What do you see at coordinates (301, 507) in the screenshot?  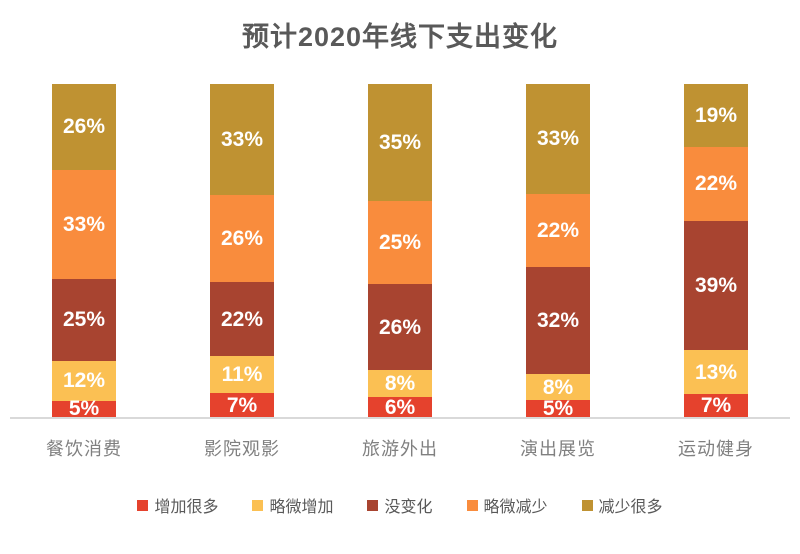 I see `legend-item-label: 略微增加` at bounding box center [301, 507].